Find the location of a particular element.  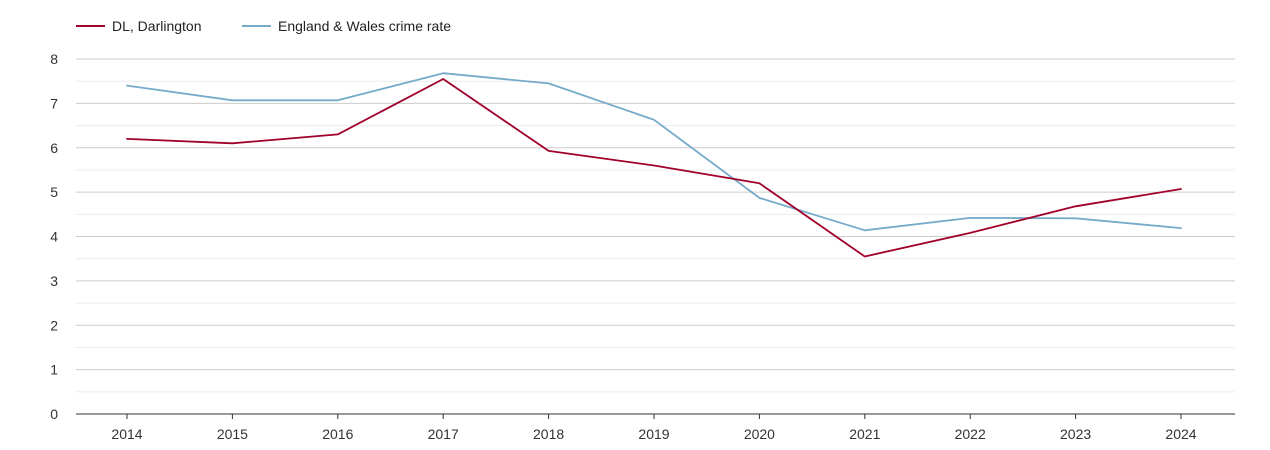

y-axis: 0 1 2 3 4 5 6 7 8 is located at coordinates (54, 236).